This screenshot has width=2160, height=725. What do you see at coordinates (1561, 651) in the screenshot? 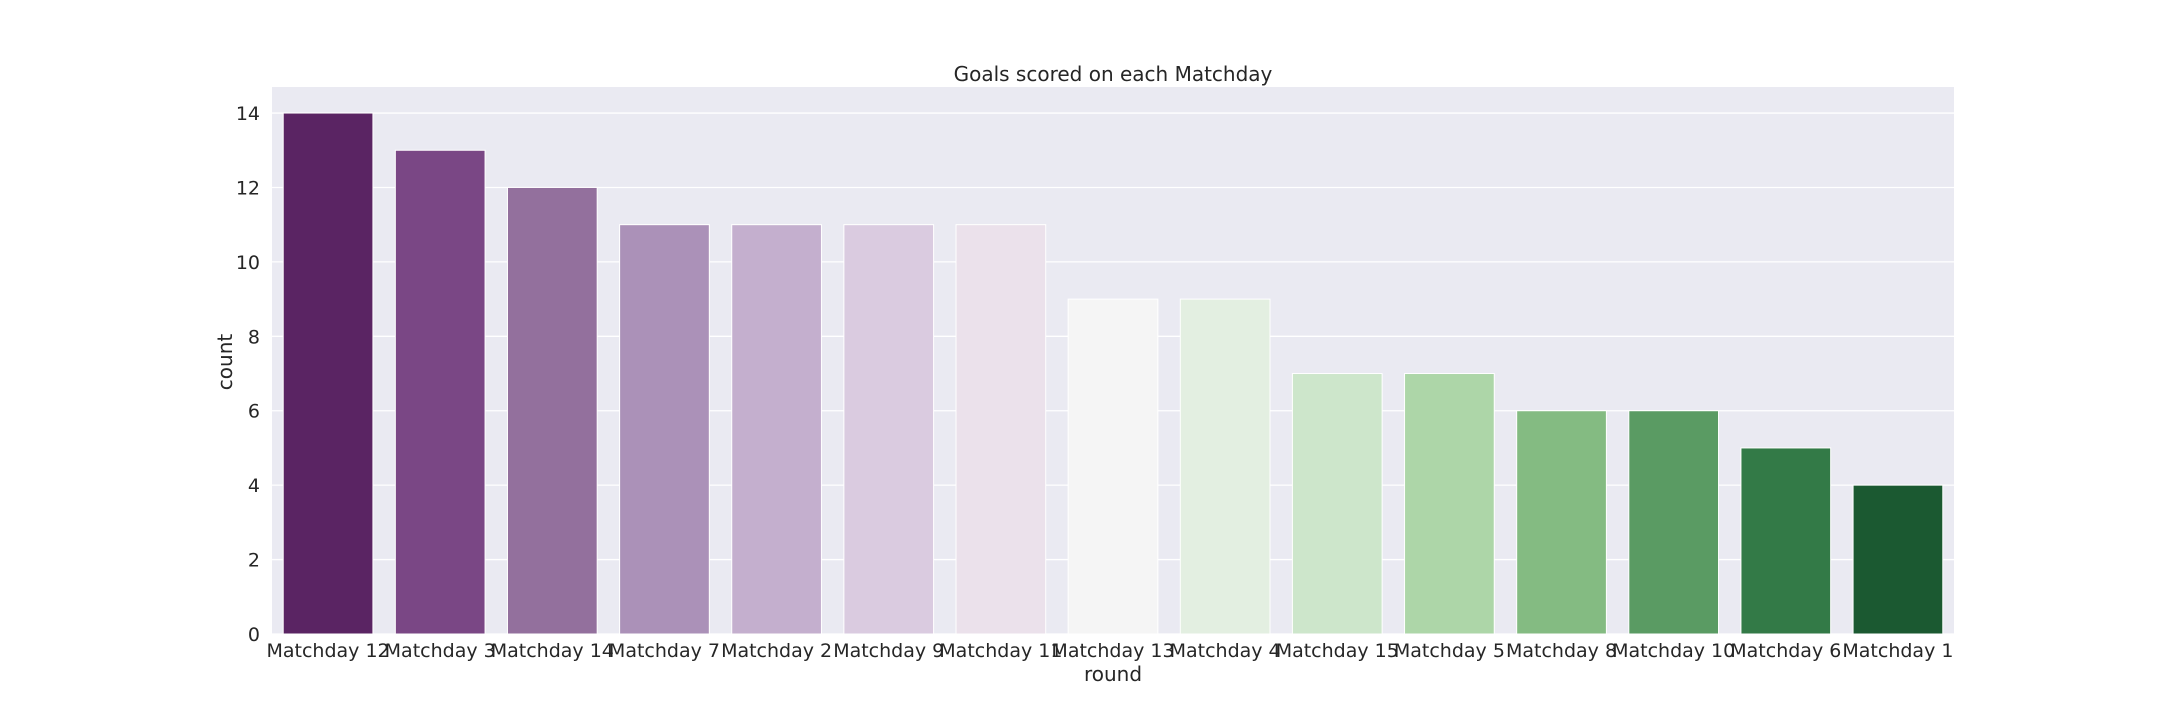
I see `x-tick-label: Matchday 8` at bounding box center [1561, 651].